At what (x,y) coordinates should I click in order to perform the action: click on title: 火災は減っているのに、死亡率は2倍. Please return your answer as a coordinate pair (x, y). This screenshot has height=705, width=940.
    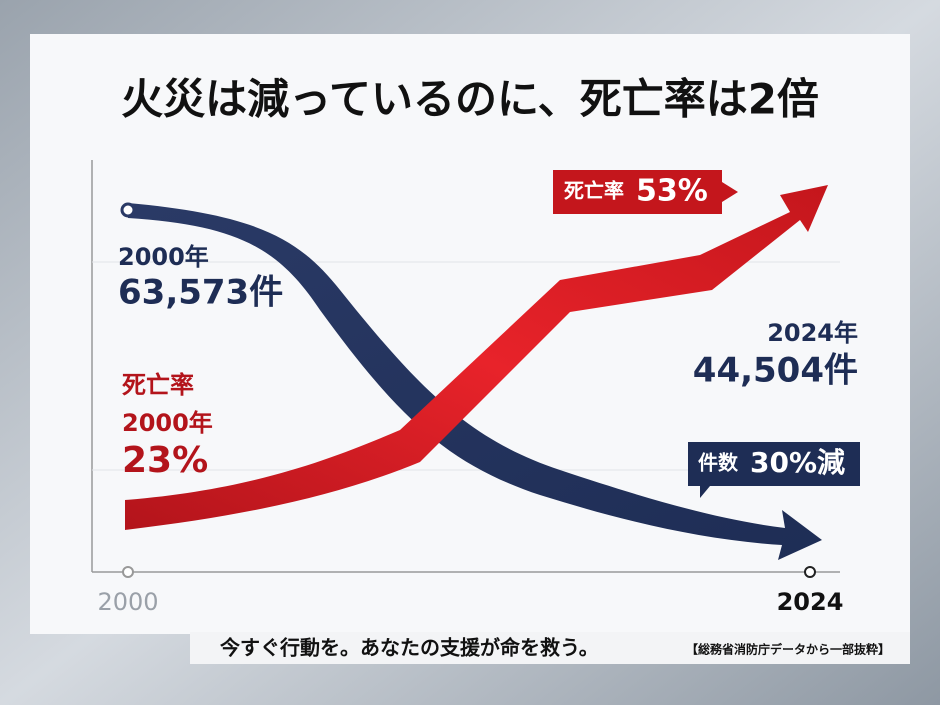
    Looking at the image, I should click on (470, 99).